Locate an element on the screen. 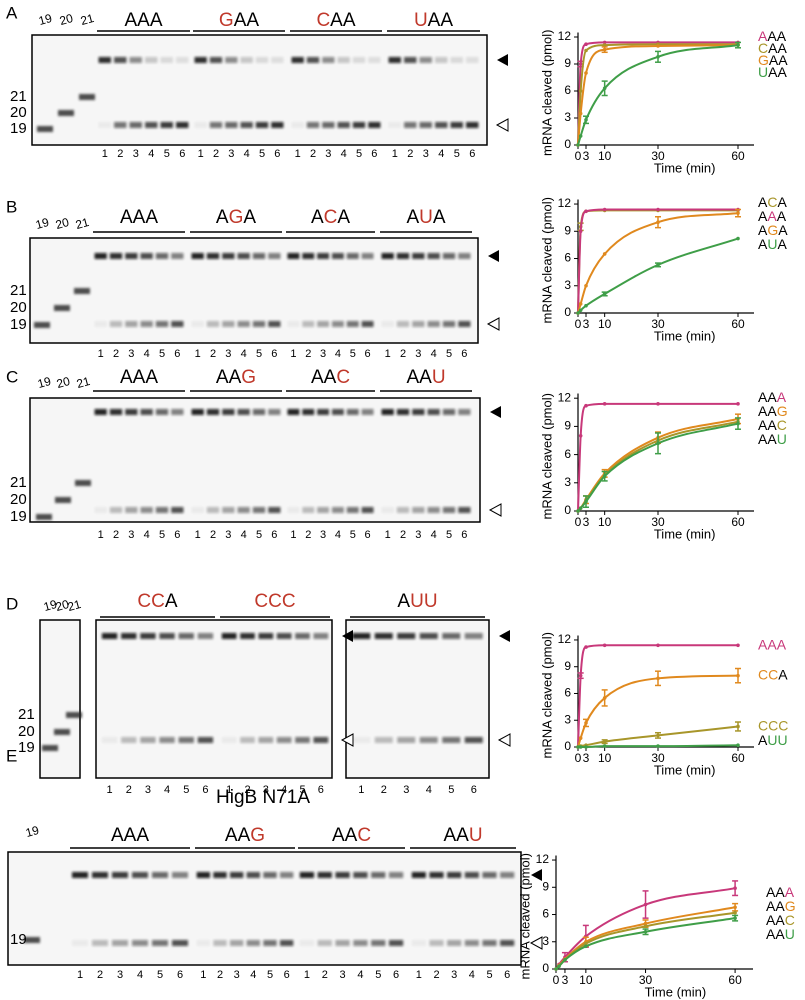  fit-curve is located at coordinates (657, 94).